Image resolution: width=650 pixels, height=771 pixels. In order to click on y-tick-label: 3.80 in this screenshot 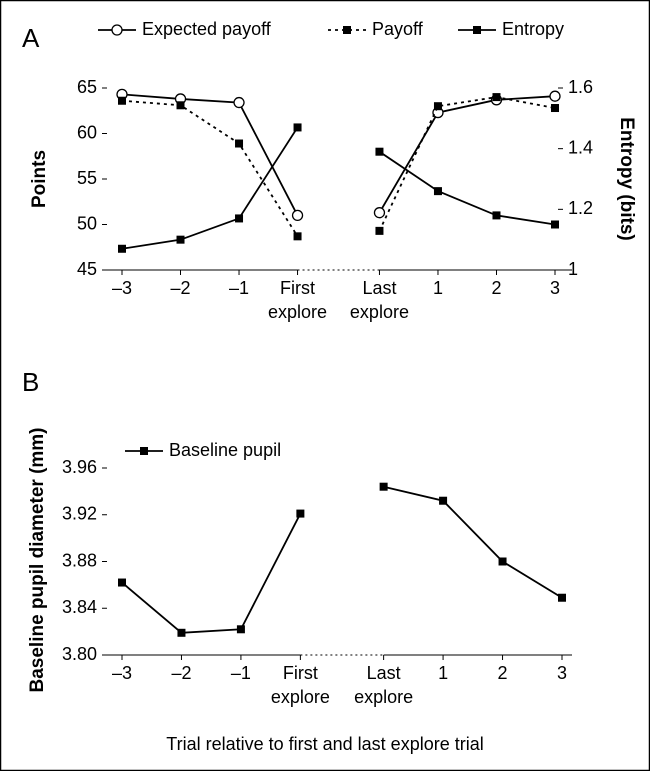, I will do `click(79, 654)`.